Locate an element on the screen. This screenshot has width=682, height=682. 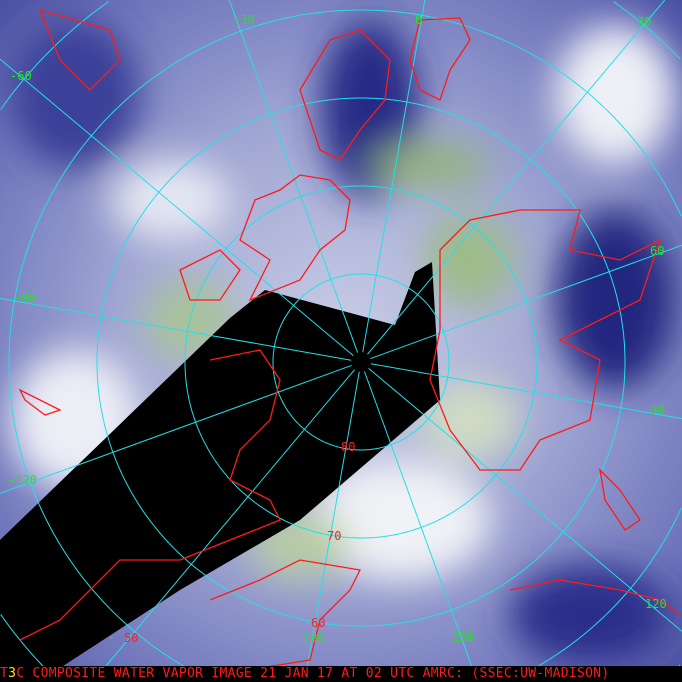
lon-label: 90 is located at coordinates (657, 410).